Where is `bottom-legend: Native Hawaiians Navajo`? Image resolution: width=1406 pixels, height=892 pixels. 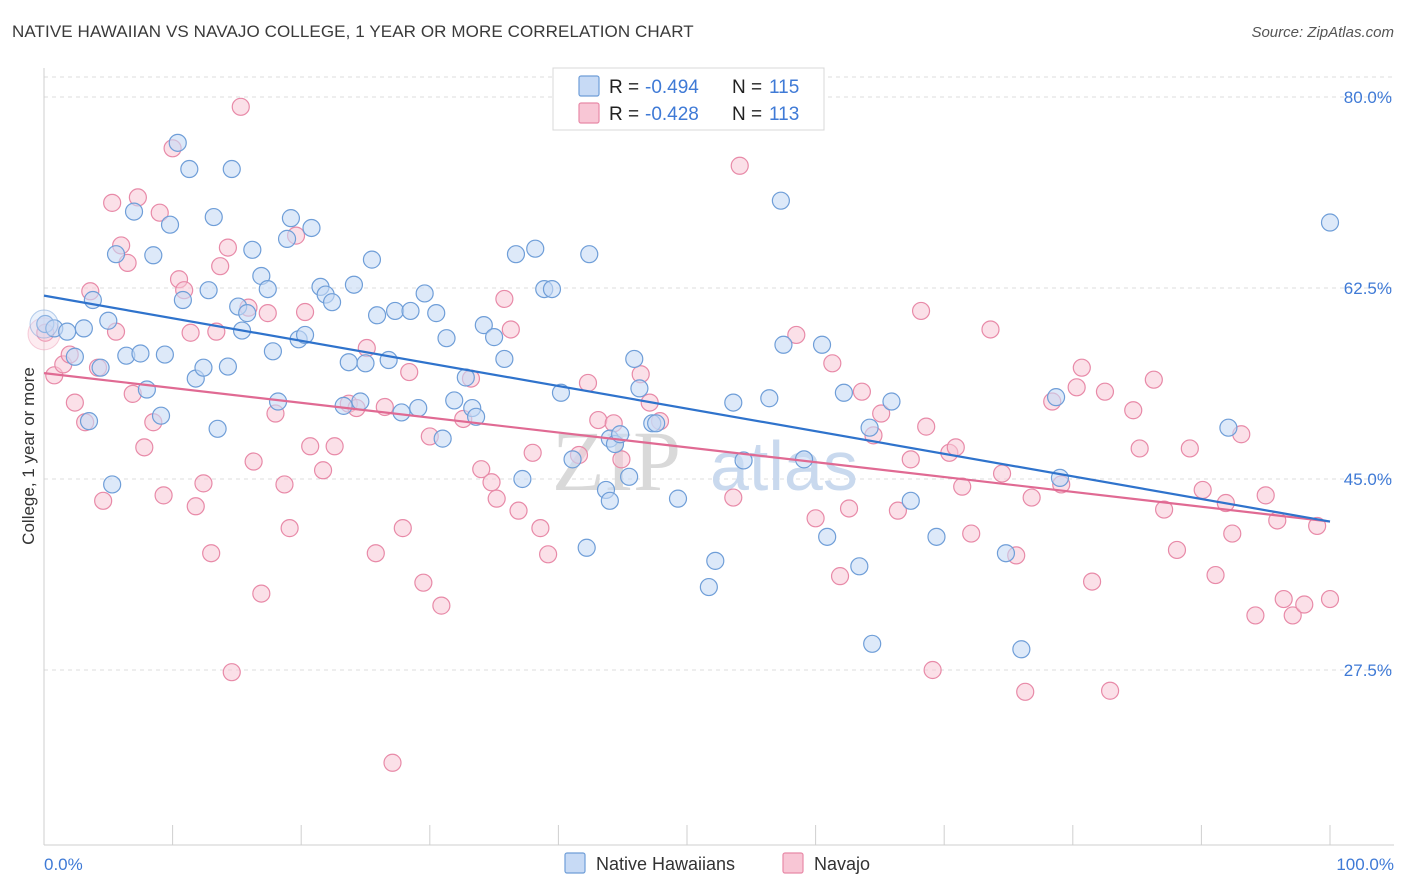 bottom-legend: Native Hawaiians Navajo is located at coordinates (717, 863).